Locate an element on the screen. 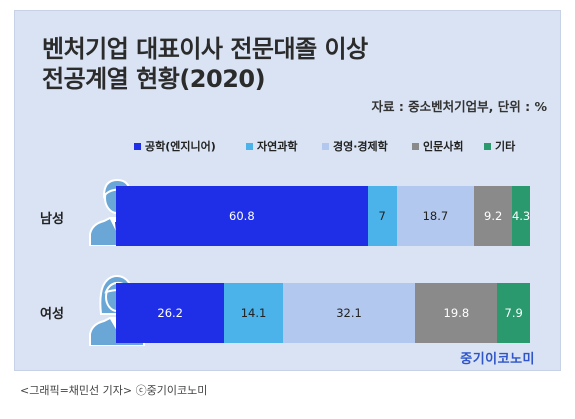 Image resolution: width=575 pixels, height=419 pixels. data-label: 32.1 is located at coordinates (349, 313).